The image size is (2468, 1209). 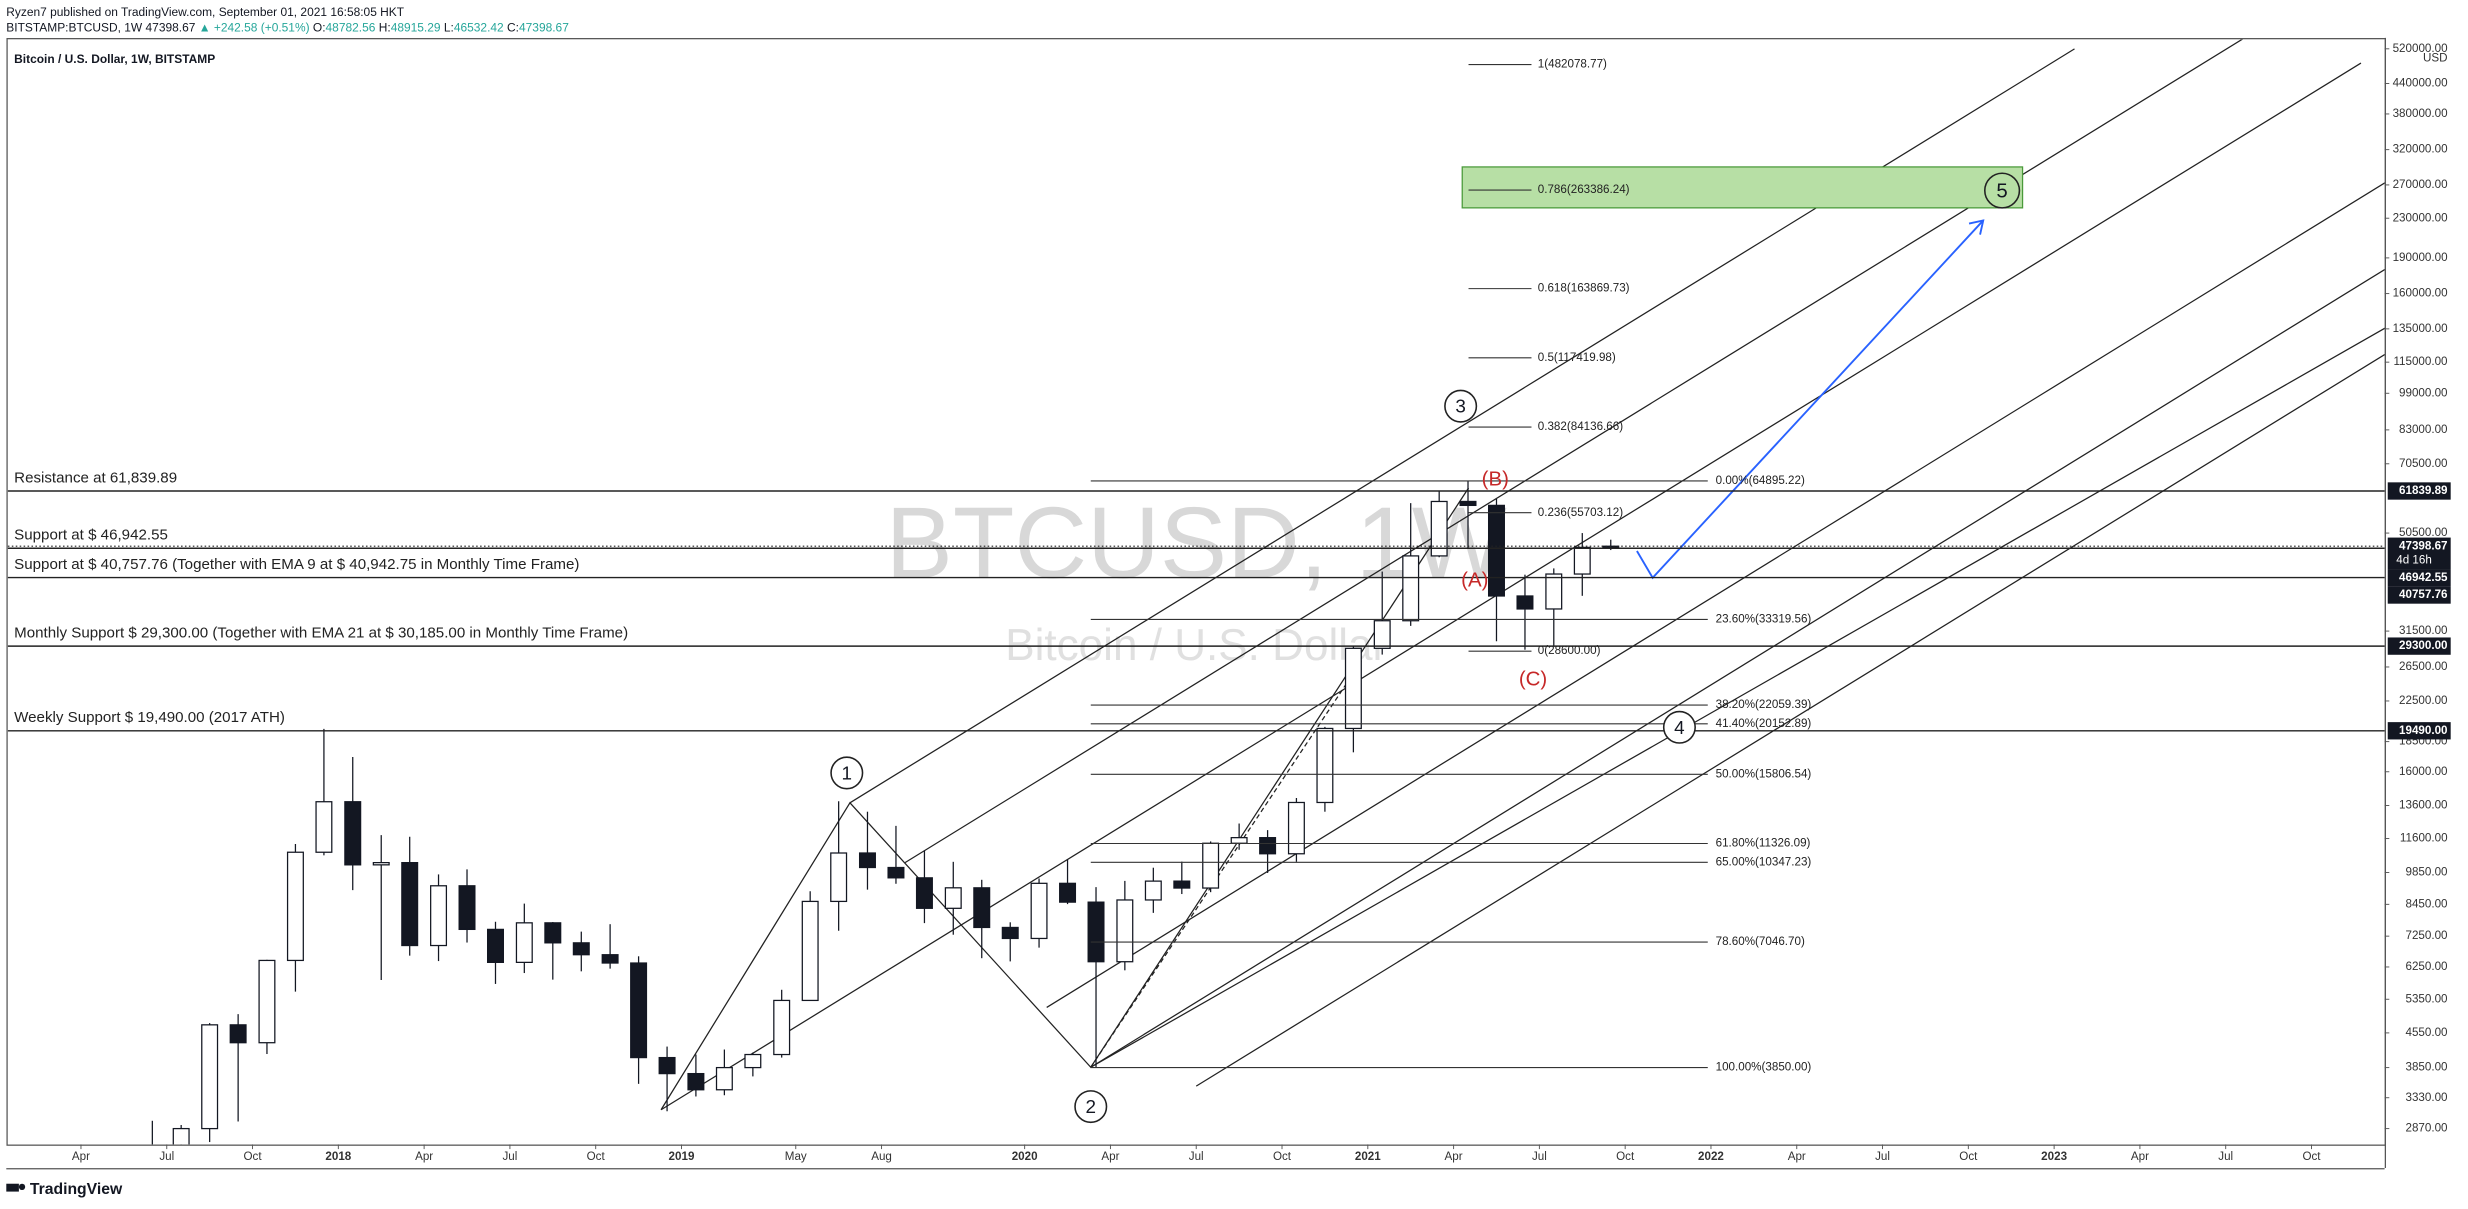 I want to click on y-tick-label: 83000.00, so click(x=2423, y=429).